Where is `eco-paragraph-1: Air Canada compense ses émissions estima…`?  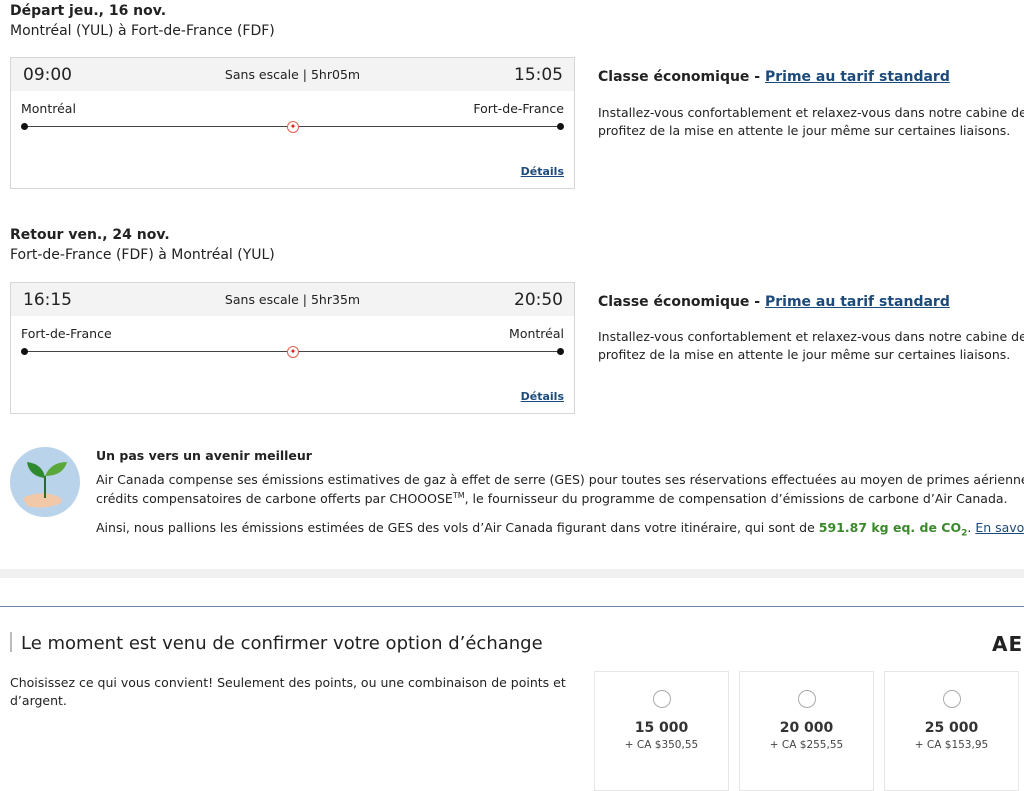
eco-paragraph-1: Air Canada compense ses émissions estima… is located at coordinates (560, 489).